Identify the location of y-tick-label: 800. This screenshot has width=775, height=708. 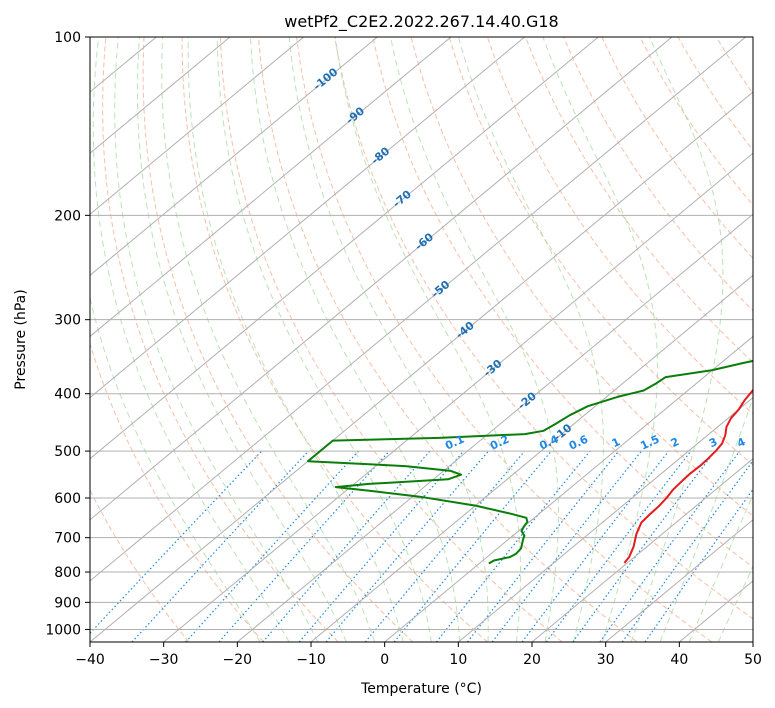
(67, 573).